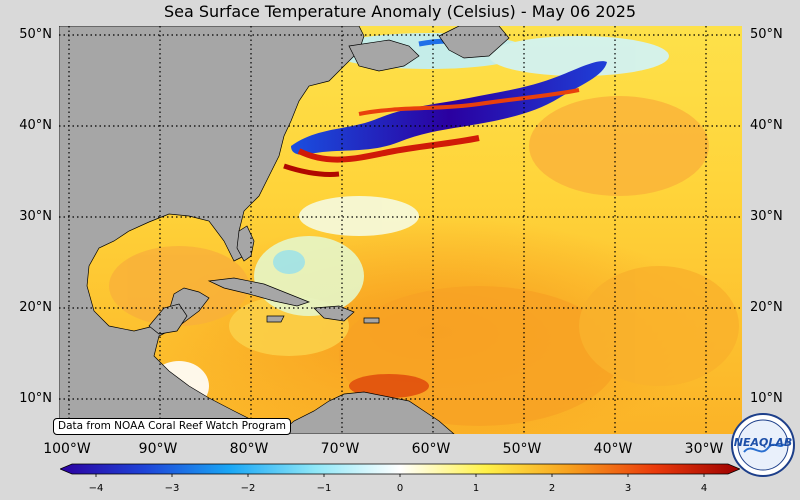 This screenshot has height=500, width=800. What do you see at coordinates (704, 449) in the screenshot?
I see `lon-label-30w: 30°W` at bounding box center [704, 449].